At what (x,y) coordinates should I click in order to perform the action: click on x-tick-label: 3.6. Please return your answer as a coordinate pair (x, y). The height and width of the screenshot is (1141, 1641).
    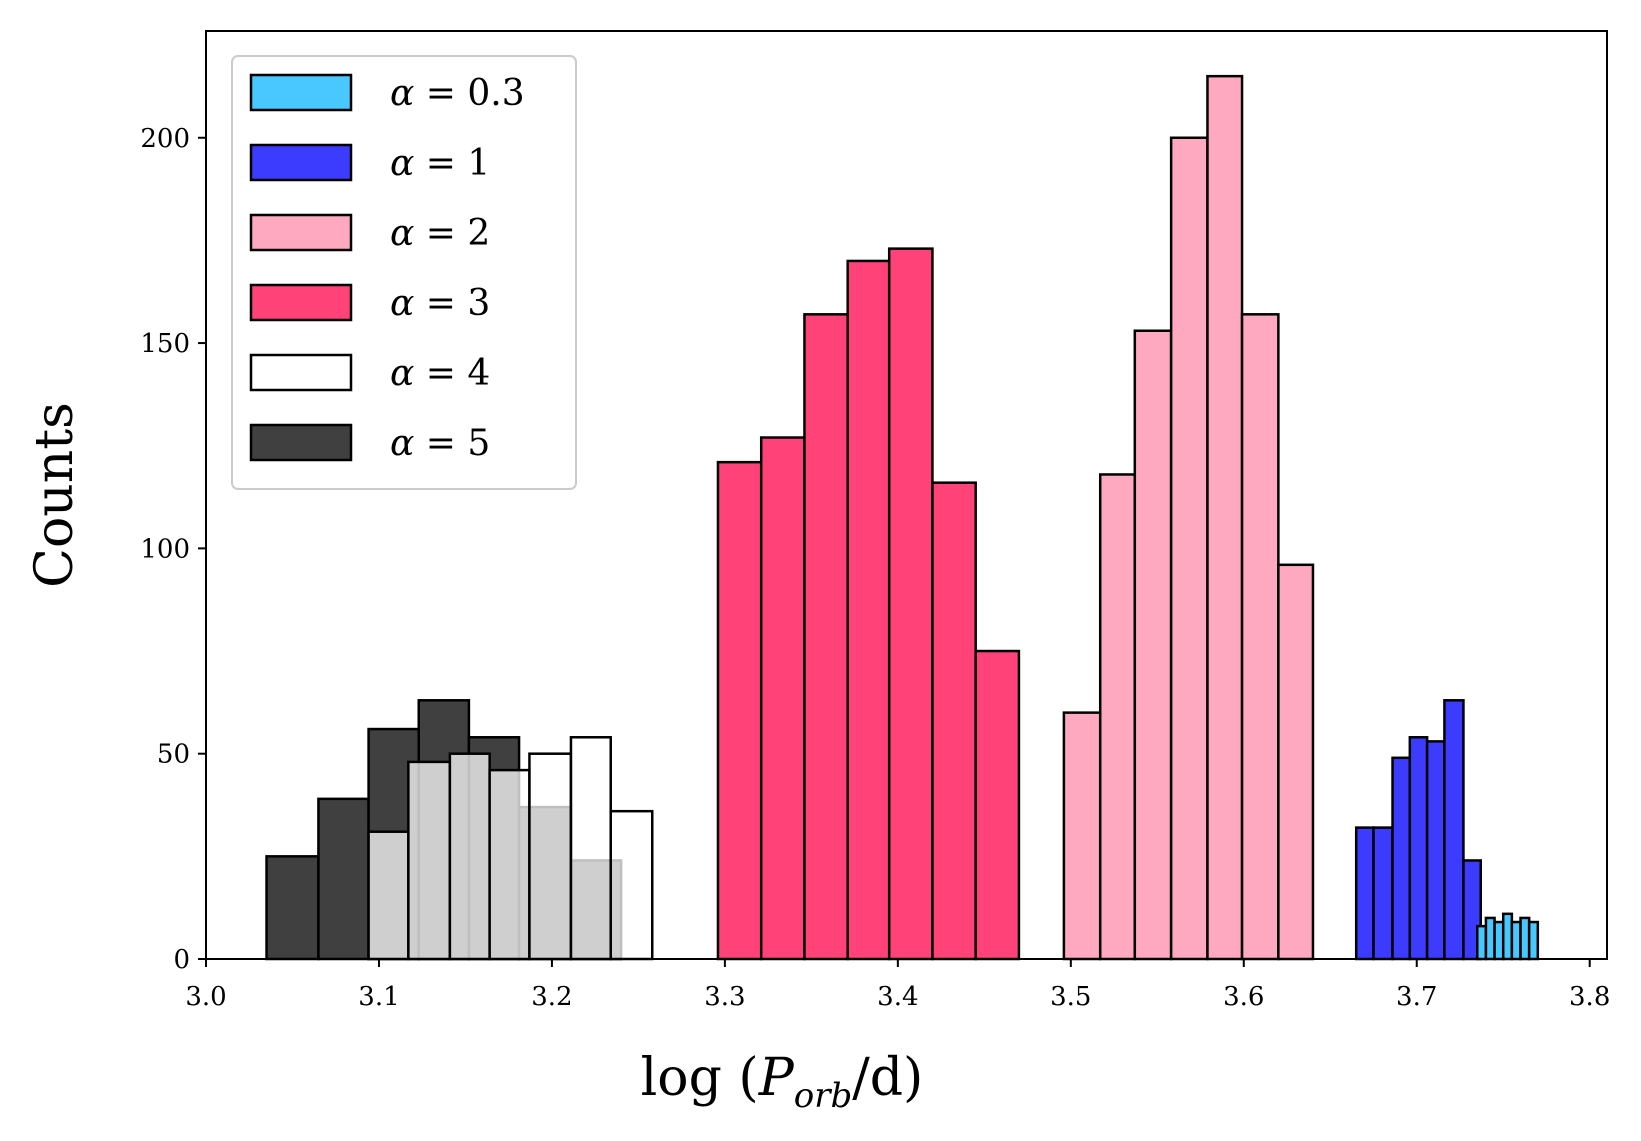
    Looking at the image, I should click on (1243, 997).